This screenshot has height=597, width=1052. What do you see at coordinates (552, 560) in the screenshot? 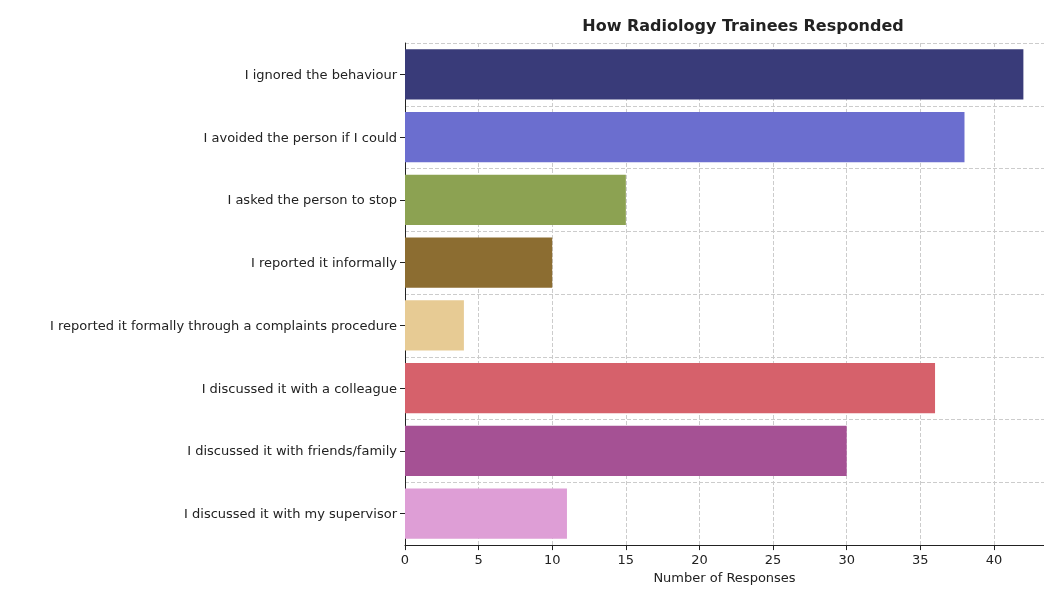
I see `x-tick-label: 10` at bounding box center [552, 560].